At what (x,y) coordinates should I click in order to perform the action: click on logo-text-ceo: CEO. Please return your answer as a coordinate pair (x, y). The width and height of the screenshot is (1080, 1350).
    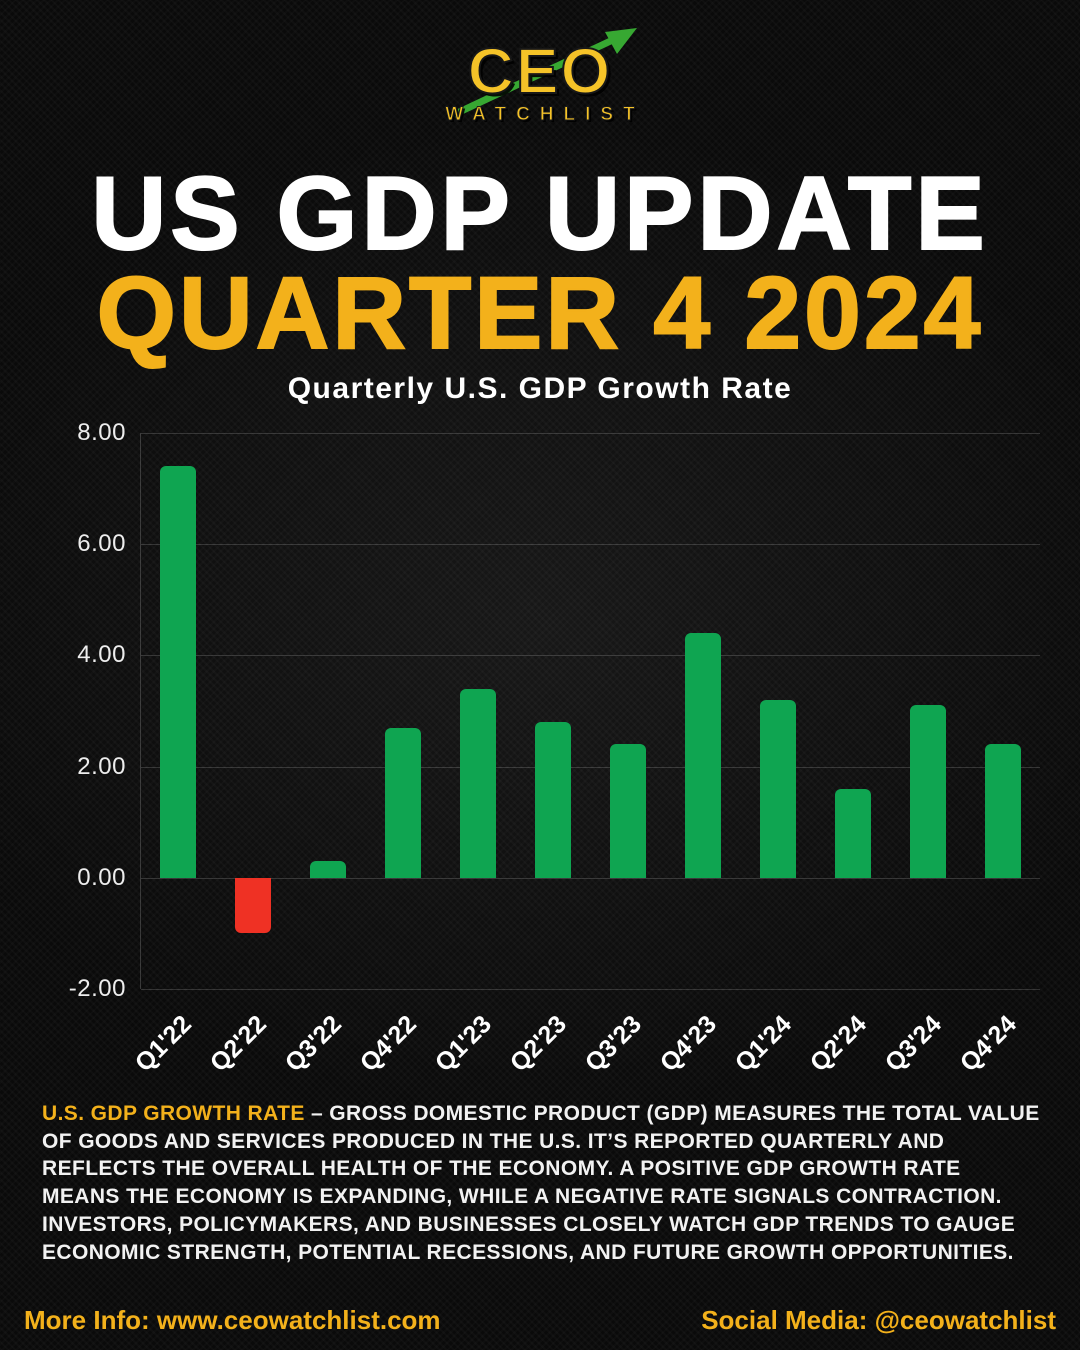
    Looking at the image, I should click on (540, 71).